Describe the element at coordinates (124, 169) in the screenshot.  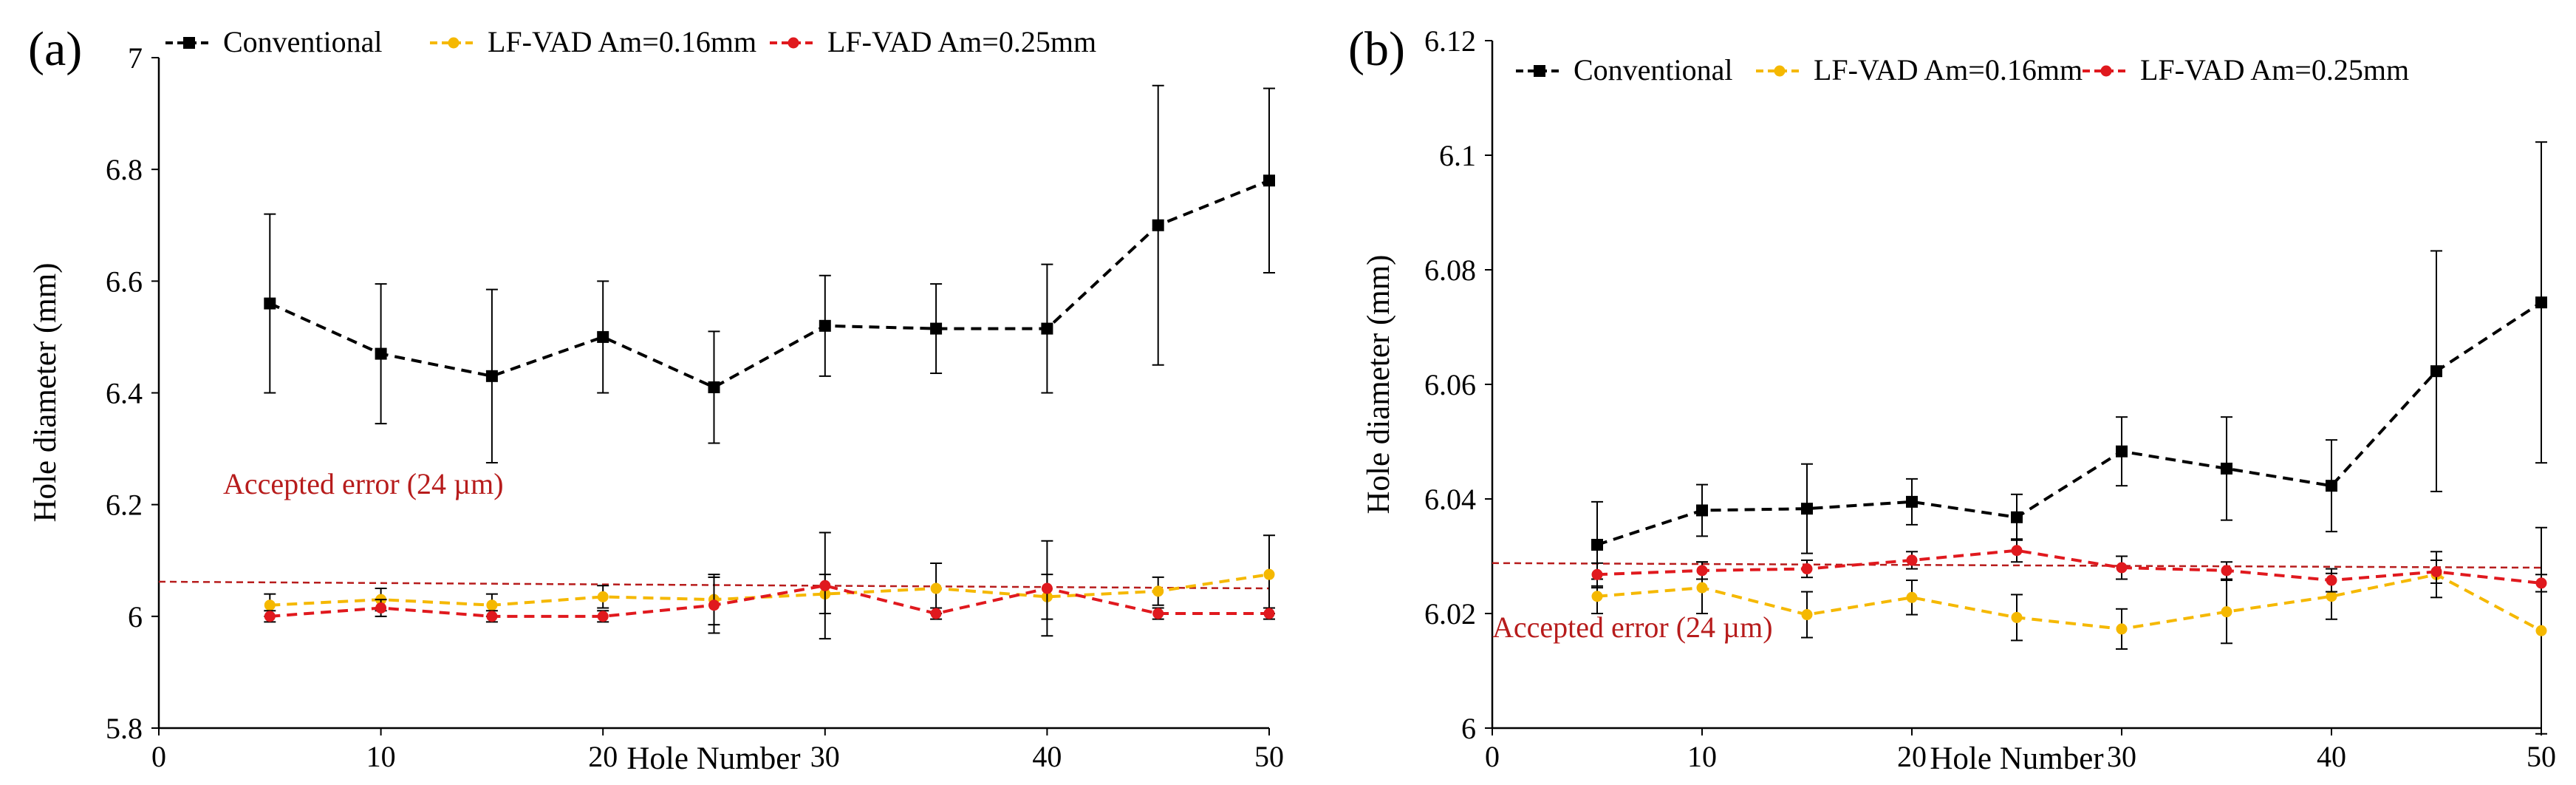
I see `y-tick-label: 6.8` at that location.